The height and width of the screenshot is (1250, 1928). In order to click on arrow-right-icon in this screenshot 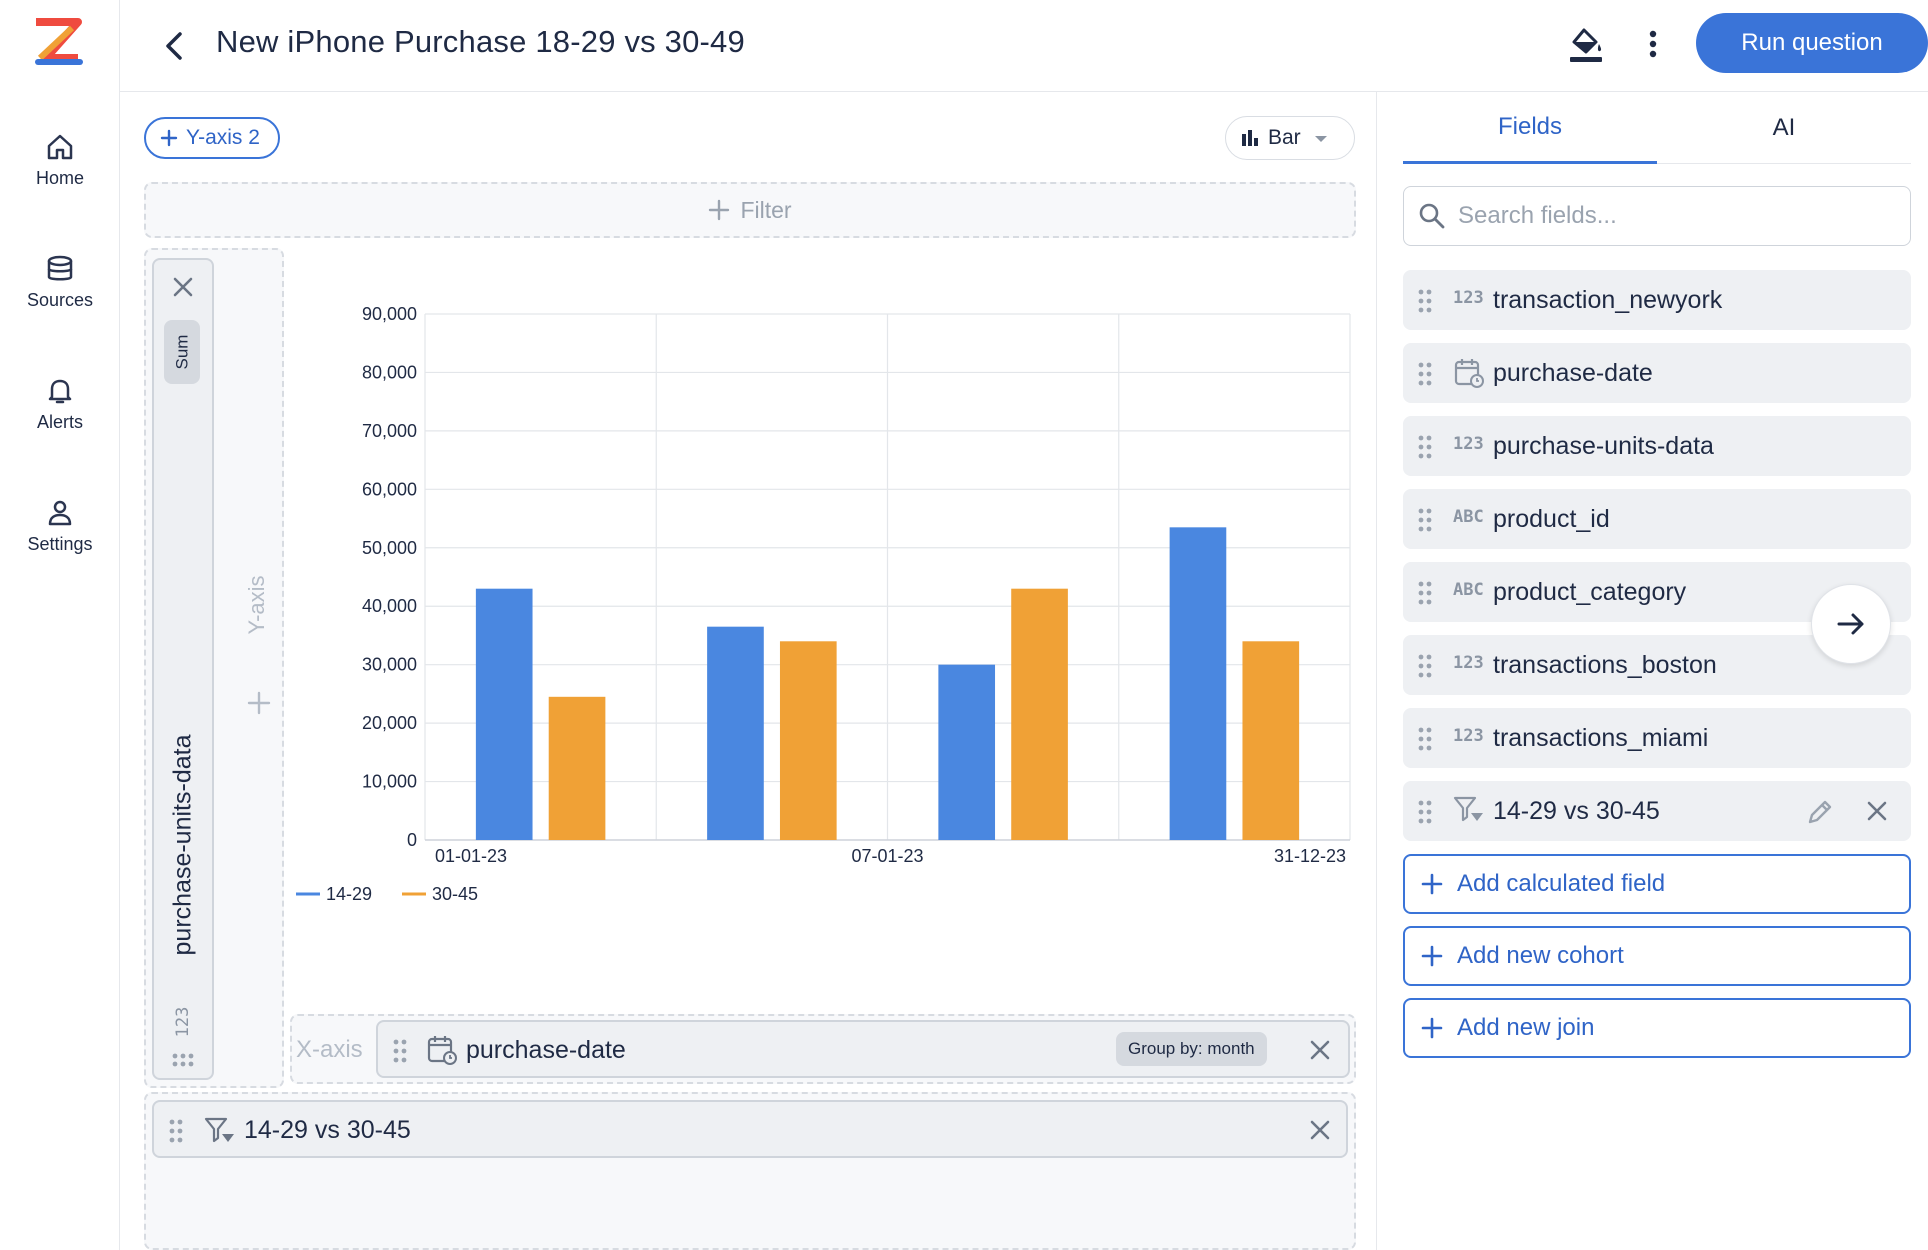, I will do `click(1850, 624)`.